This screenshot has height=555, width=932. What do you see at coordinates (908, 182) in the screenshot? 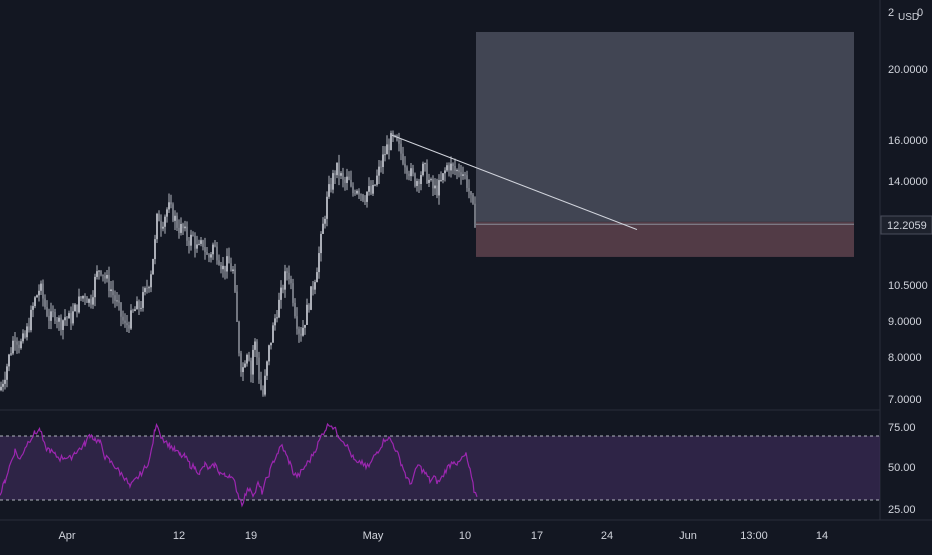
I see `price-tick-14: 14.0000` at bounding box center [908, 182].